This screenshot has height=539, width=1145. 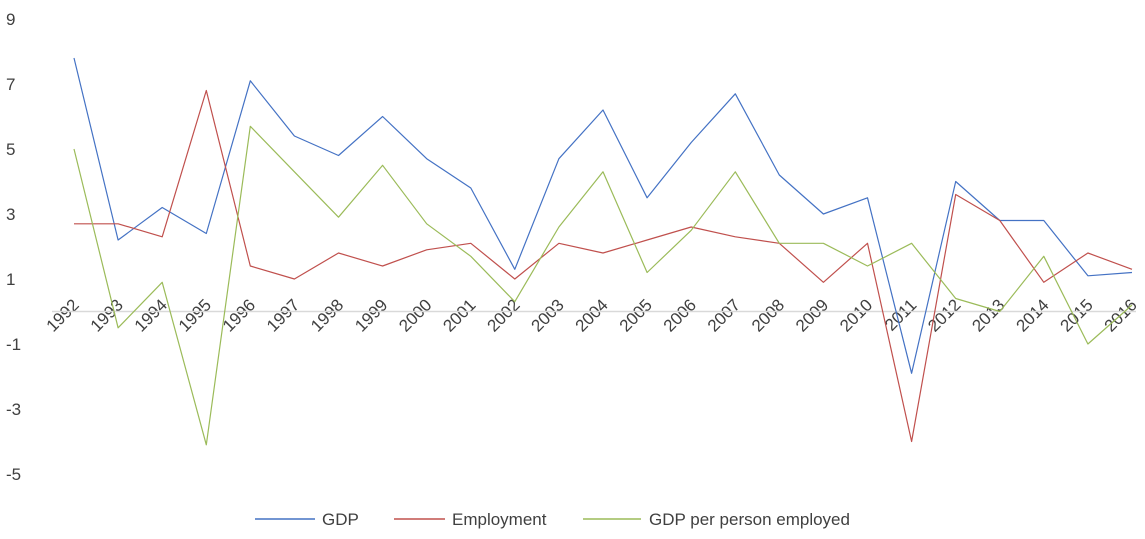 I want to click on x-tick-label: 2001, so click(x=459, y=315).